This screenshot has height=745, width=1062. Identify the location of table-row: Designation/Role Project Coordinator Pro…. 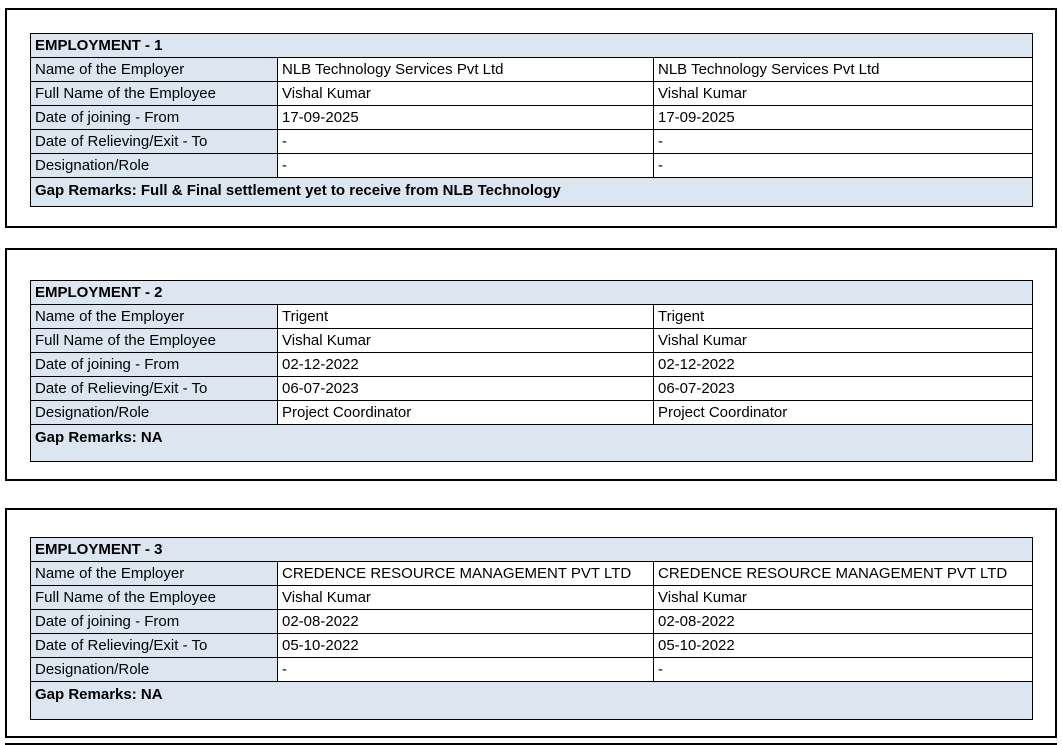
(531, 412).